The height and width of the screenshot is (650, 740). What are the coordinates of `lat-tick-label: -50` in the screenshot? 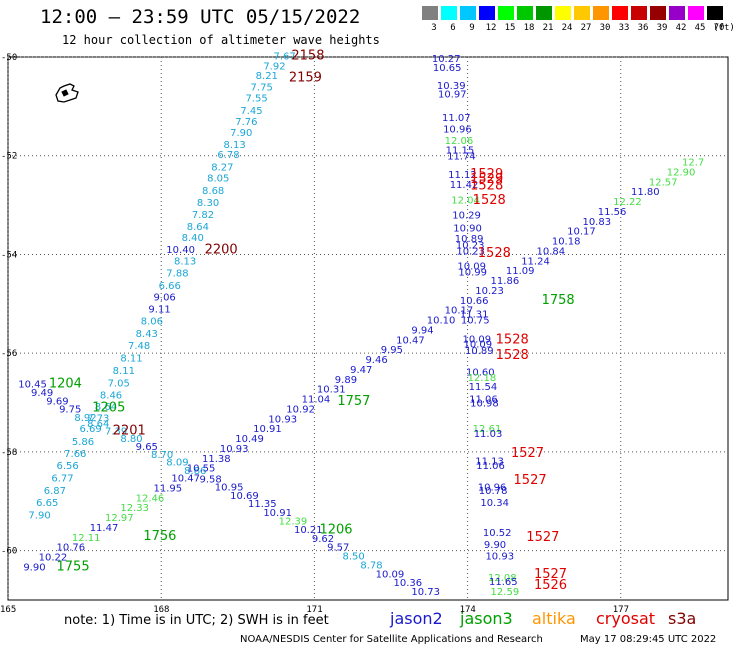 It's located at (9, 58).